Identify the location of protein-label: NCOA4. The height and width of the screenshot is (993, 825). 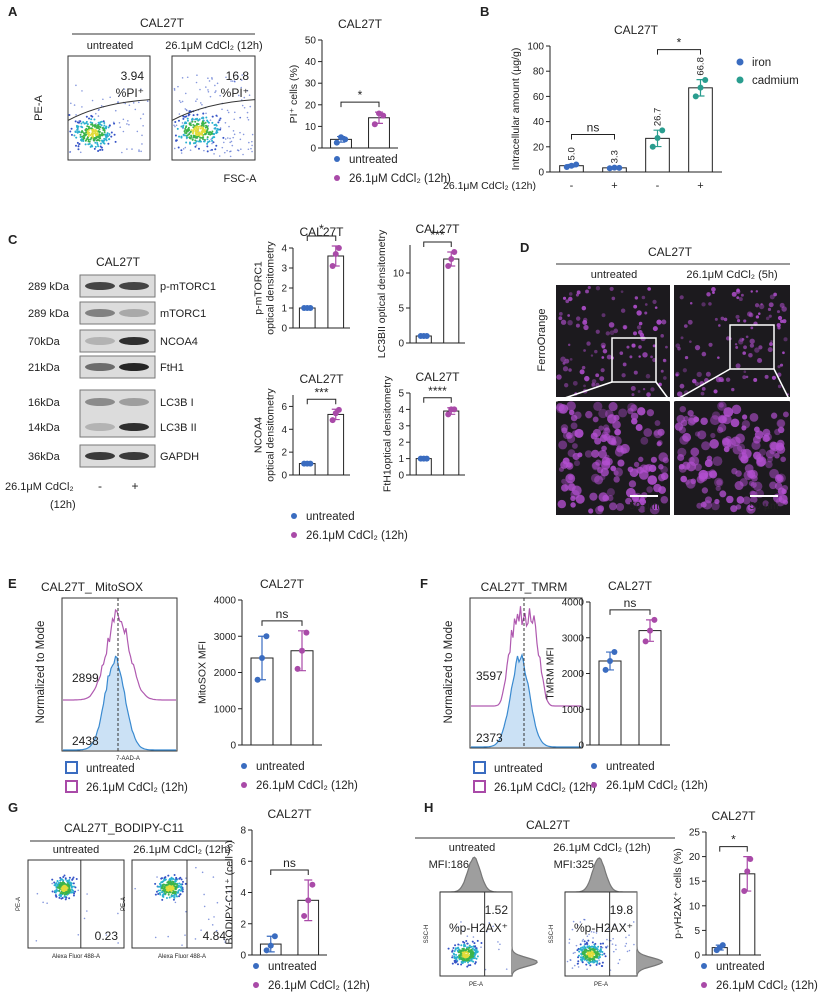
(179, 342).